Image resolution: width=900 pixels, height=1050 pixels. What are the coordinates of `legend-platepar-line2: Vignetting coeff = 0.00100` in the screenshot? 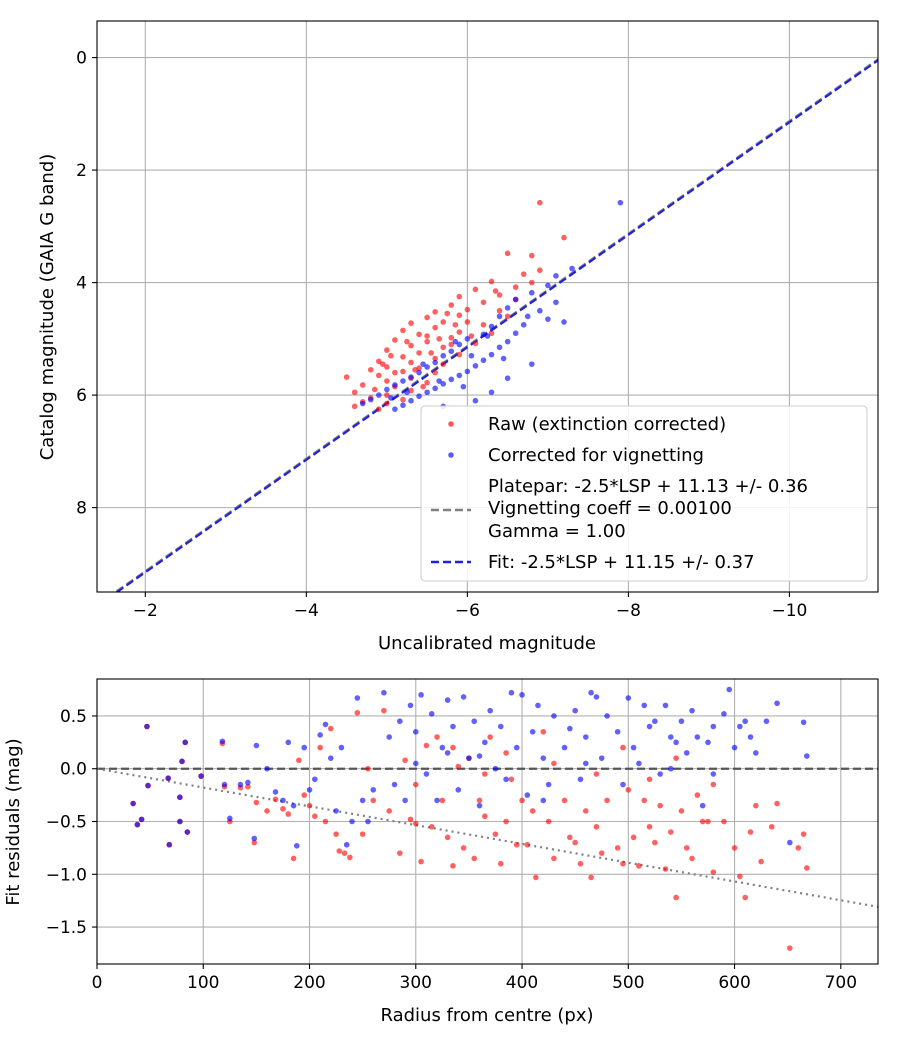 It's located at (610, 508).